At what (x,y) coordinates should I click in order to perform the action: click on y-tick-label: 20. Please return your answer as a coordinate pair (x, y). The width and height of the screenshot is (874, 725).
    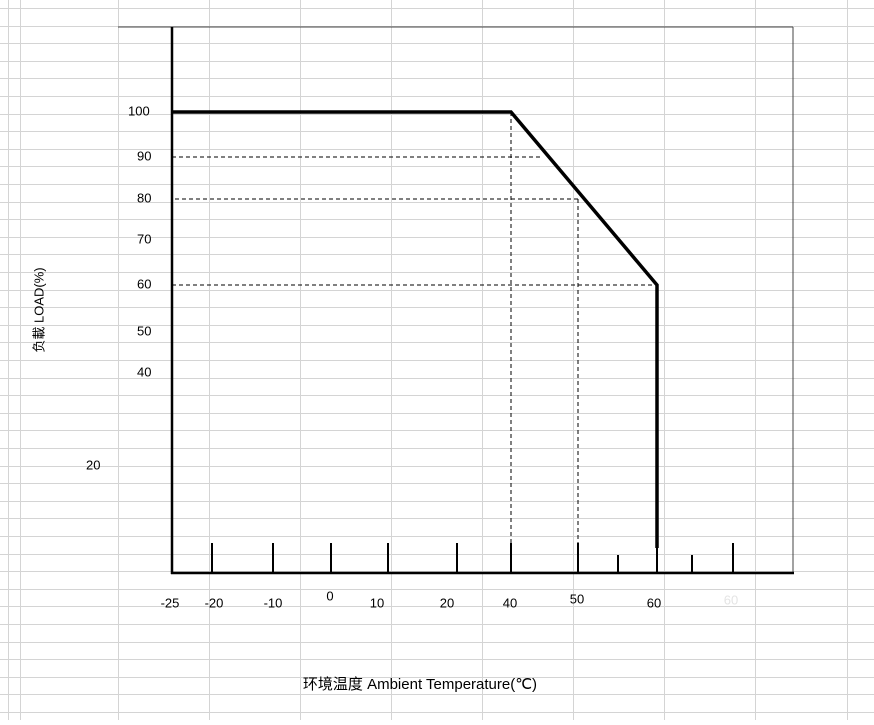
    Looking at the image, I should click on (93, 464).